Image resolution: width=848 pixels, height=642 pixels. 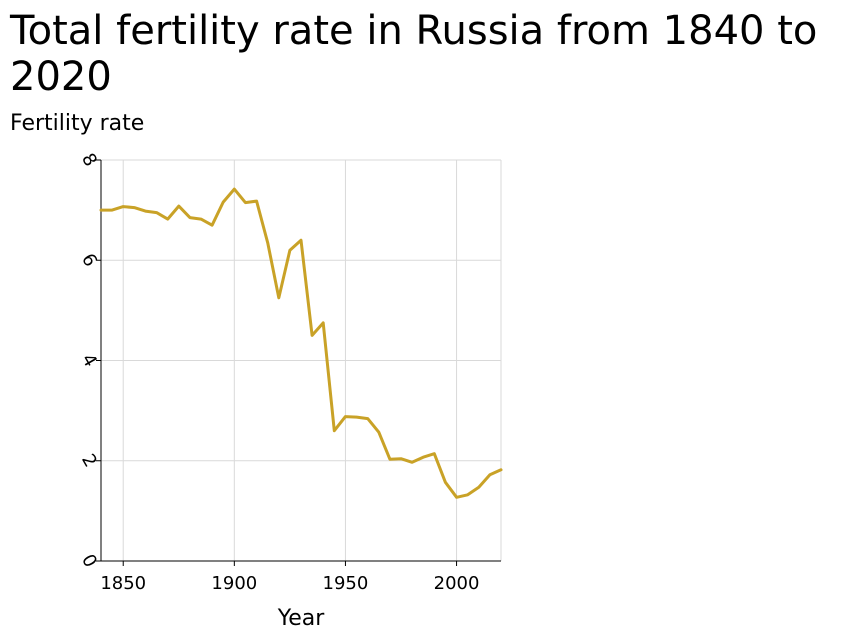 What do you see at coordinates (301, 618) in the screenshot?
I see `x-axis-title: Year` at bounding box center [301, 618].